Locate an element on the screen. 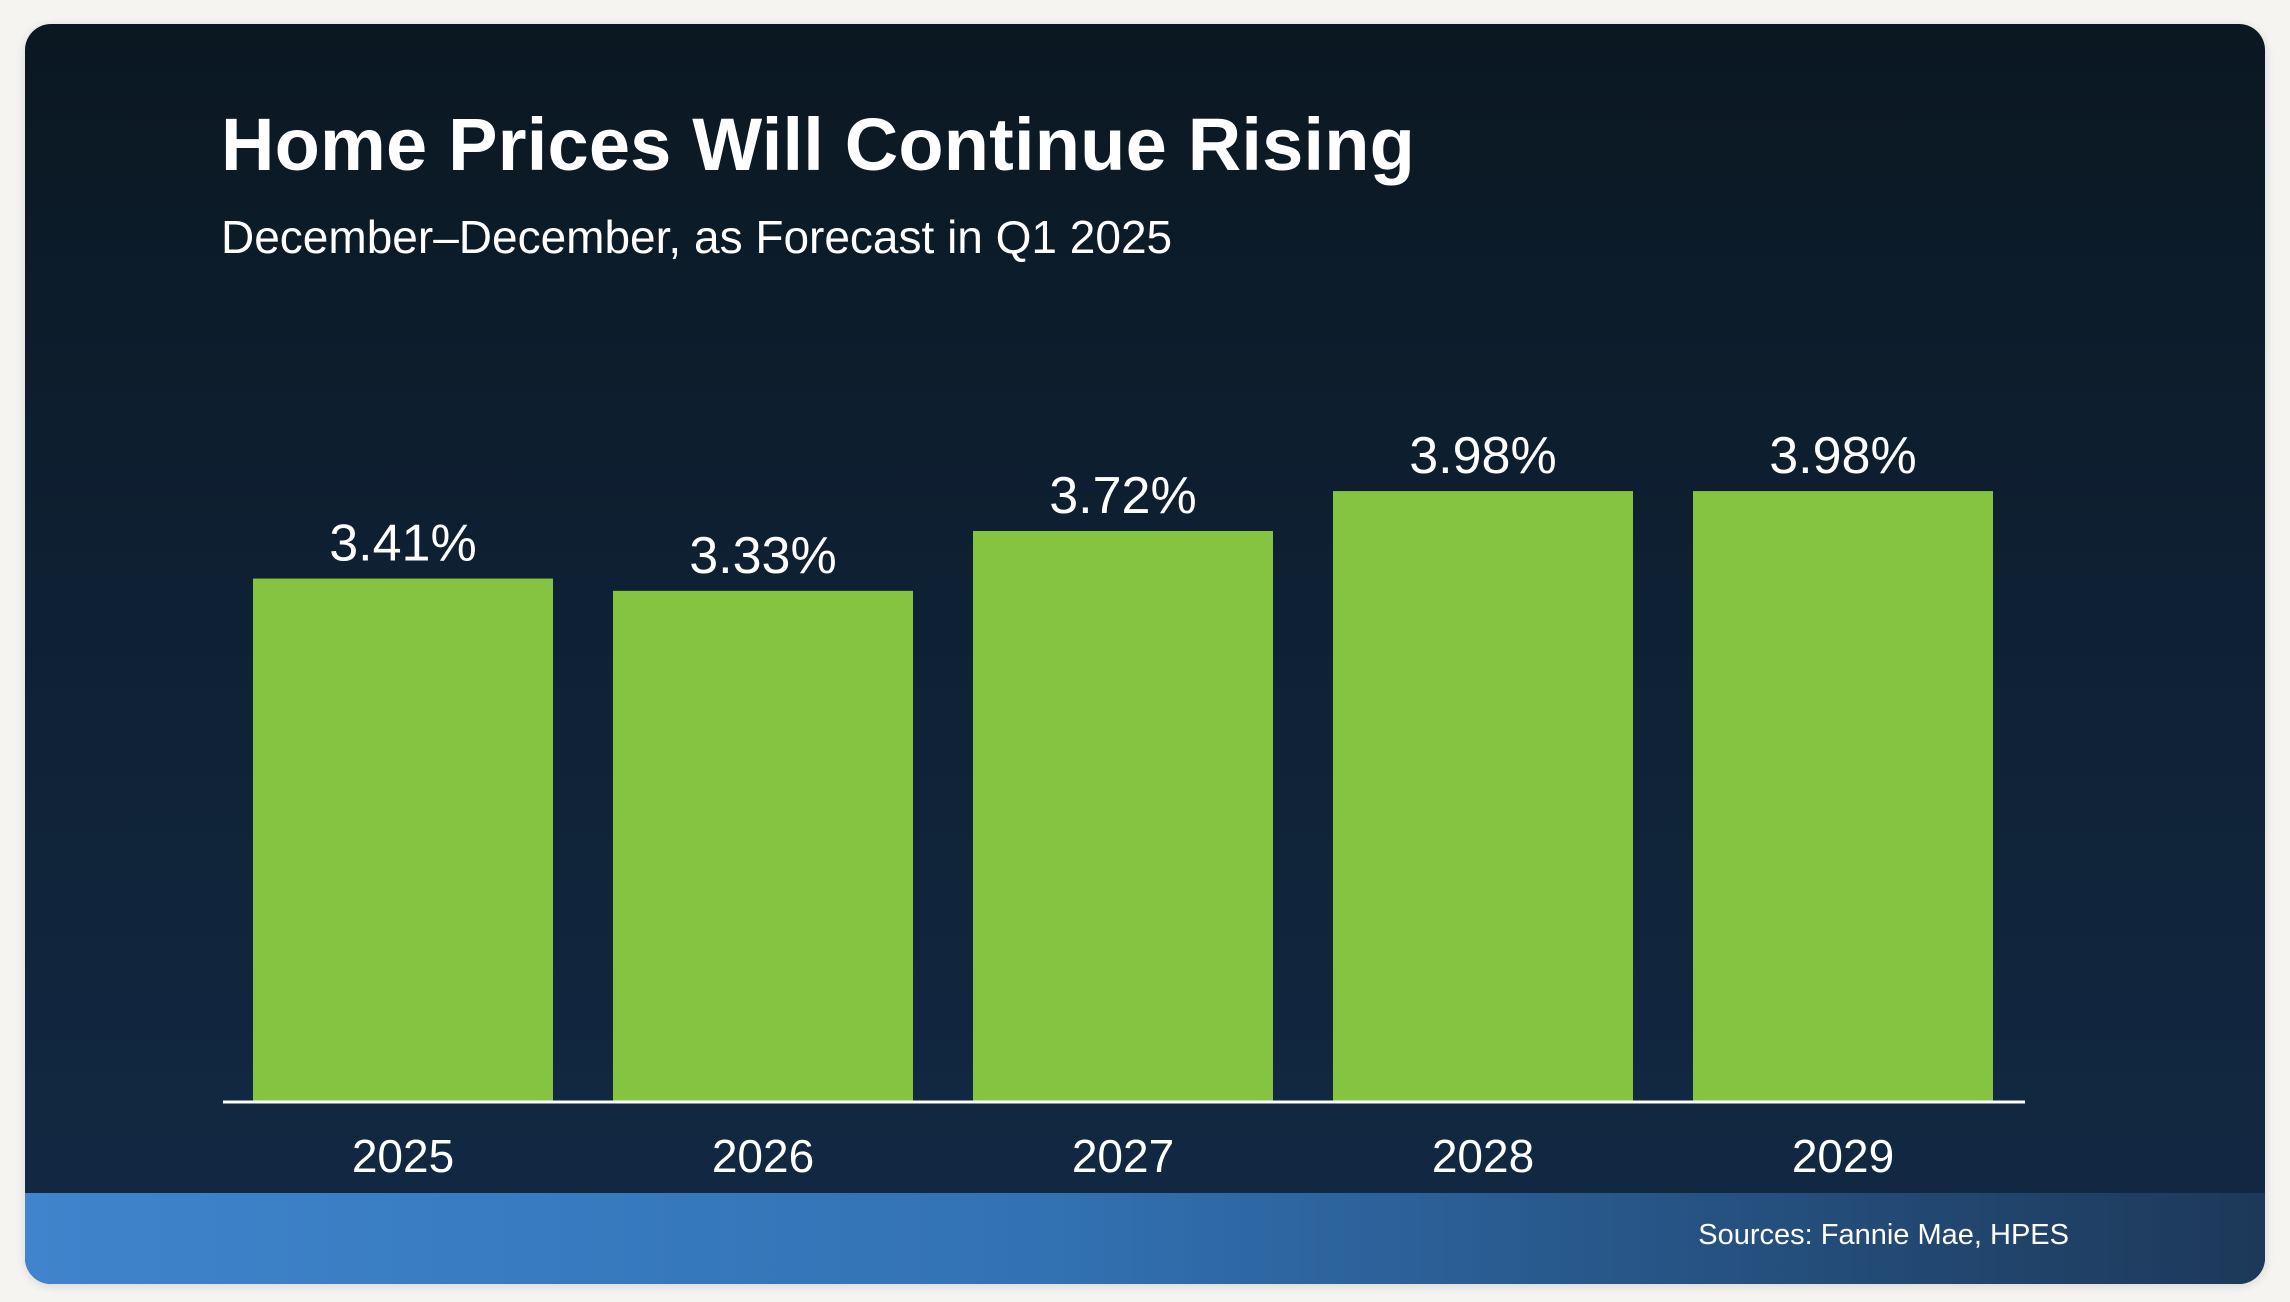  bar-2027 is located at coordinates (1123, 816).